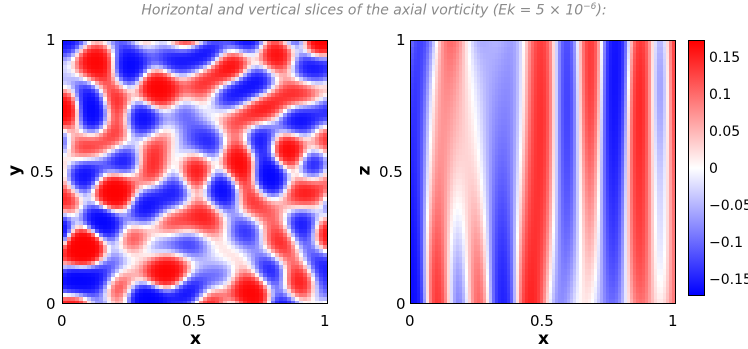 This screenshot has width=748, height=349. Describe the element at coordinates (62, 321) in the screenshot. I see `left-xtick-0: 0` at that location.